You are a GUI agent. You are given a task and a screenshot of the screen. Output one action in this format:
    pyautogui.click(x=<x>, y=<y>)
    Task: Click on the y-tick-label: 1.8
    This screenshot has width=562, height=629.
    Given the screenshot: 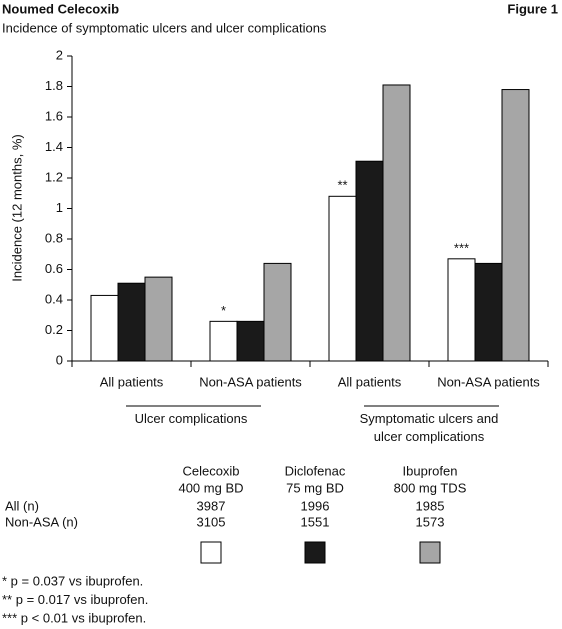 What is the action you would take?
    pyautogui.click(x=54, y=85)
    